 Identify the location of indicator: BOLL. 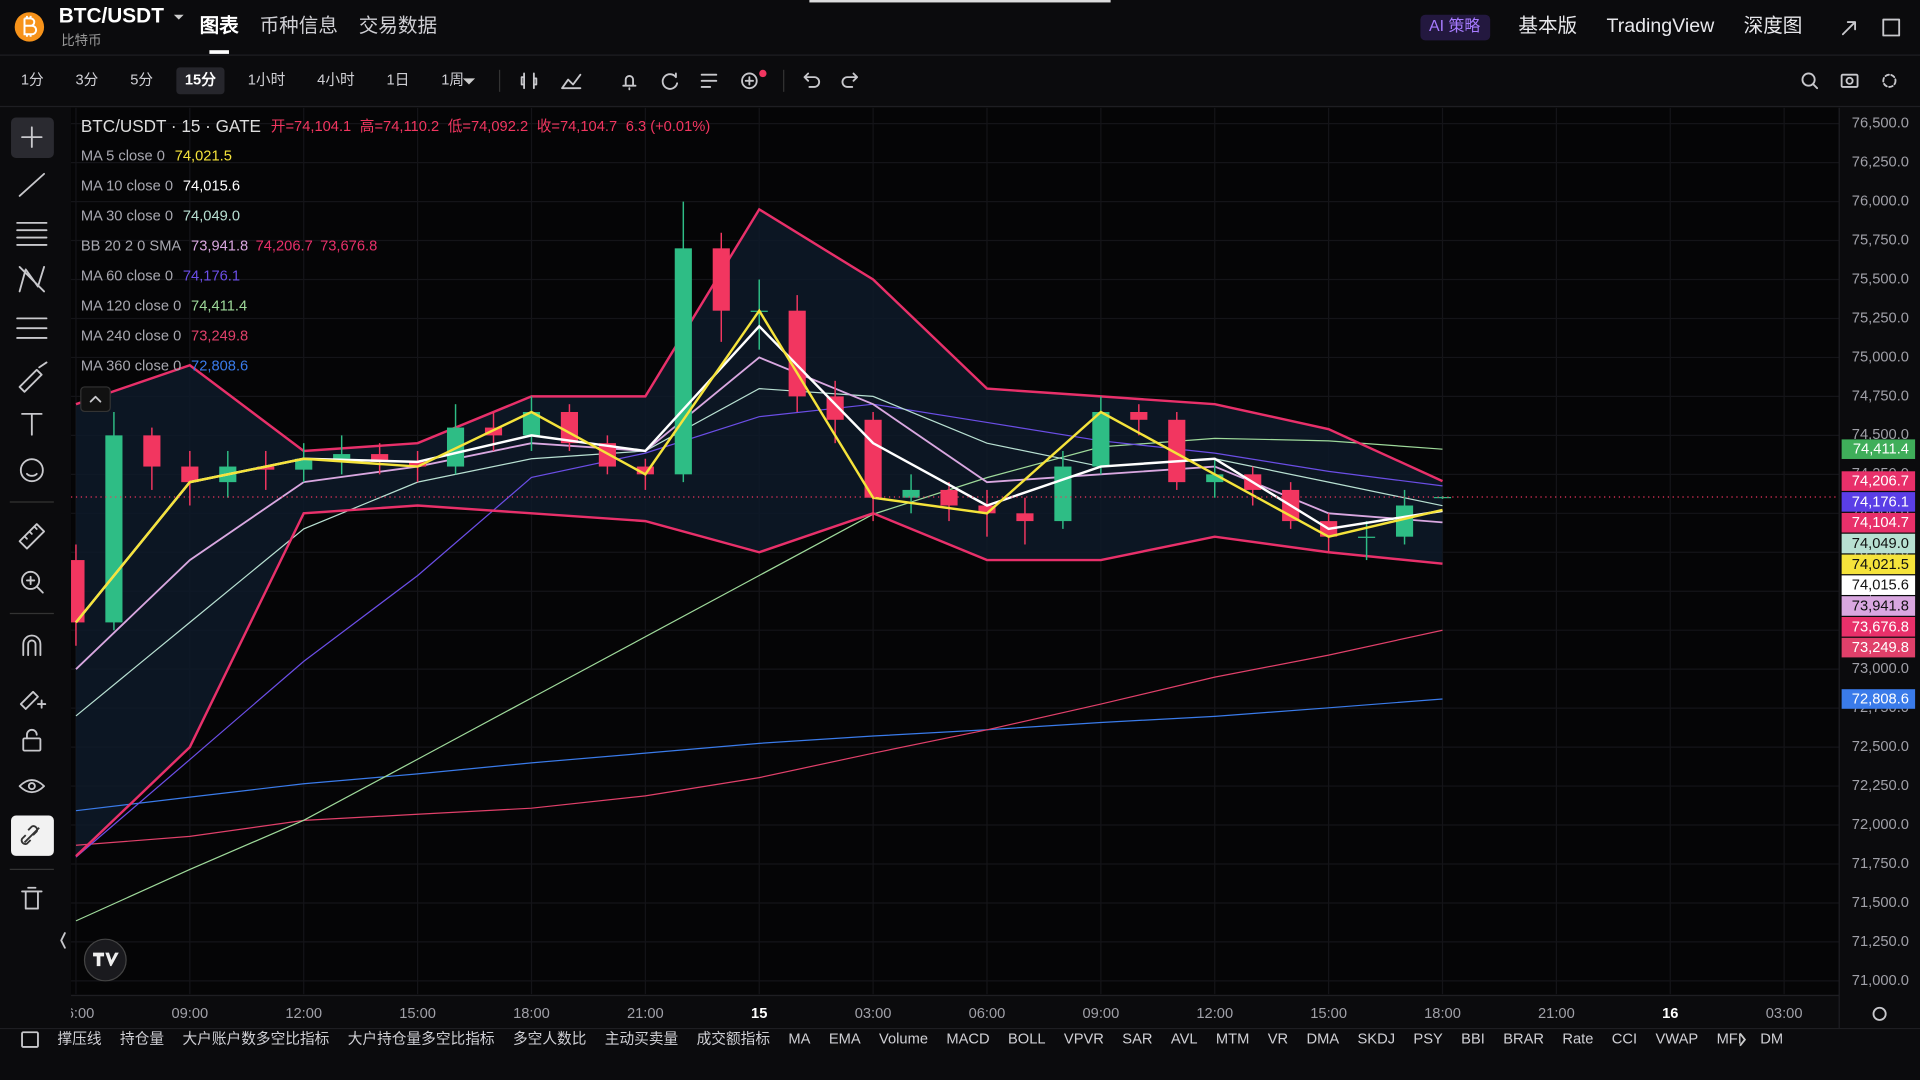
(1027, 1039).